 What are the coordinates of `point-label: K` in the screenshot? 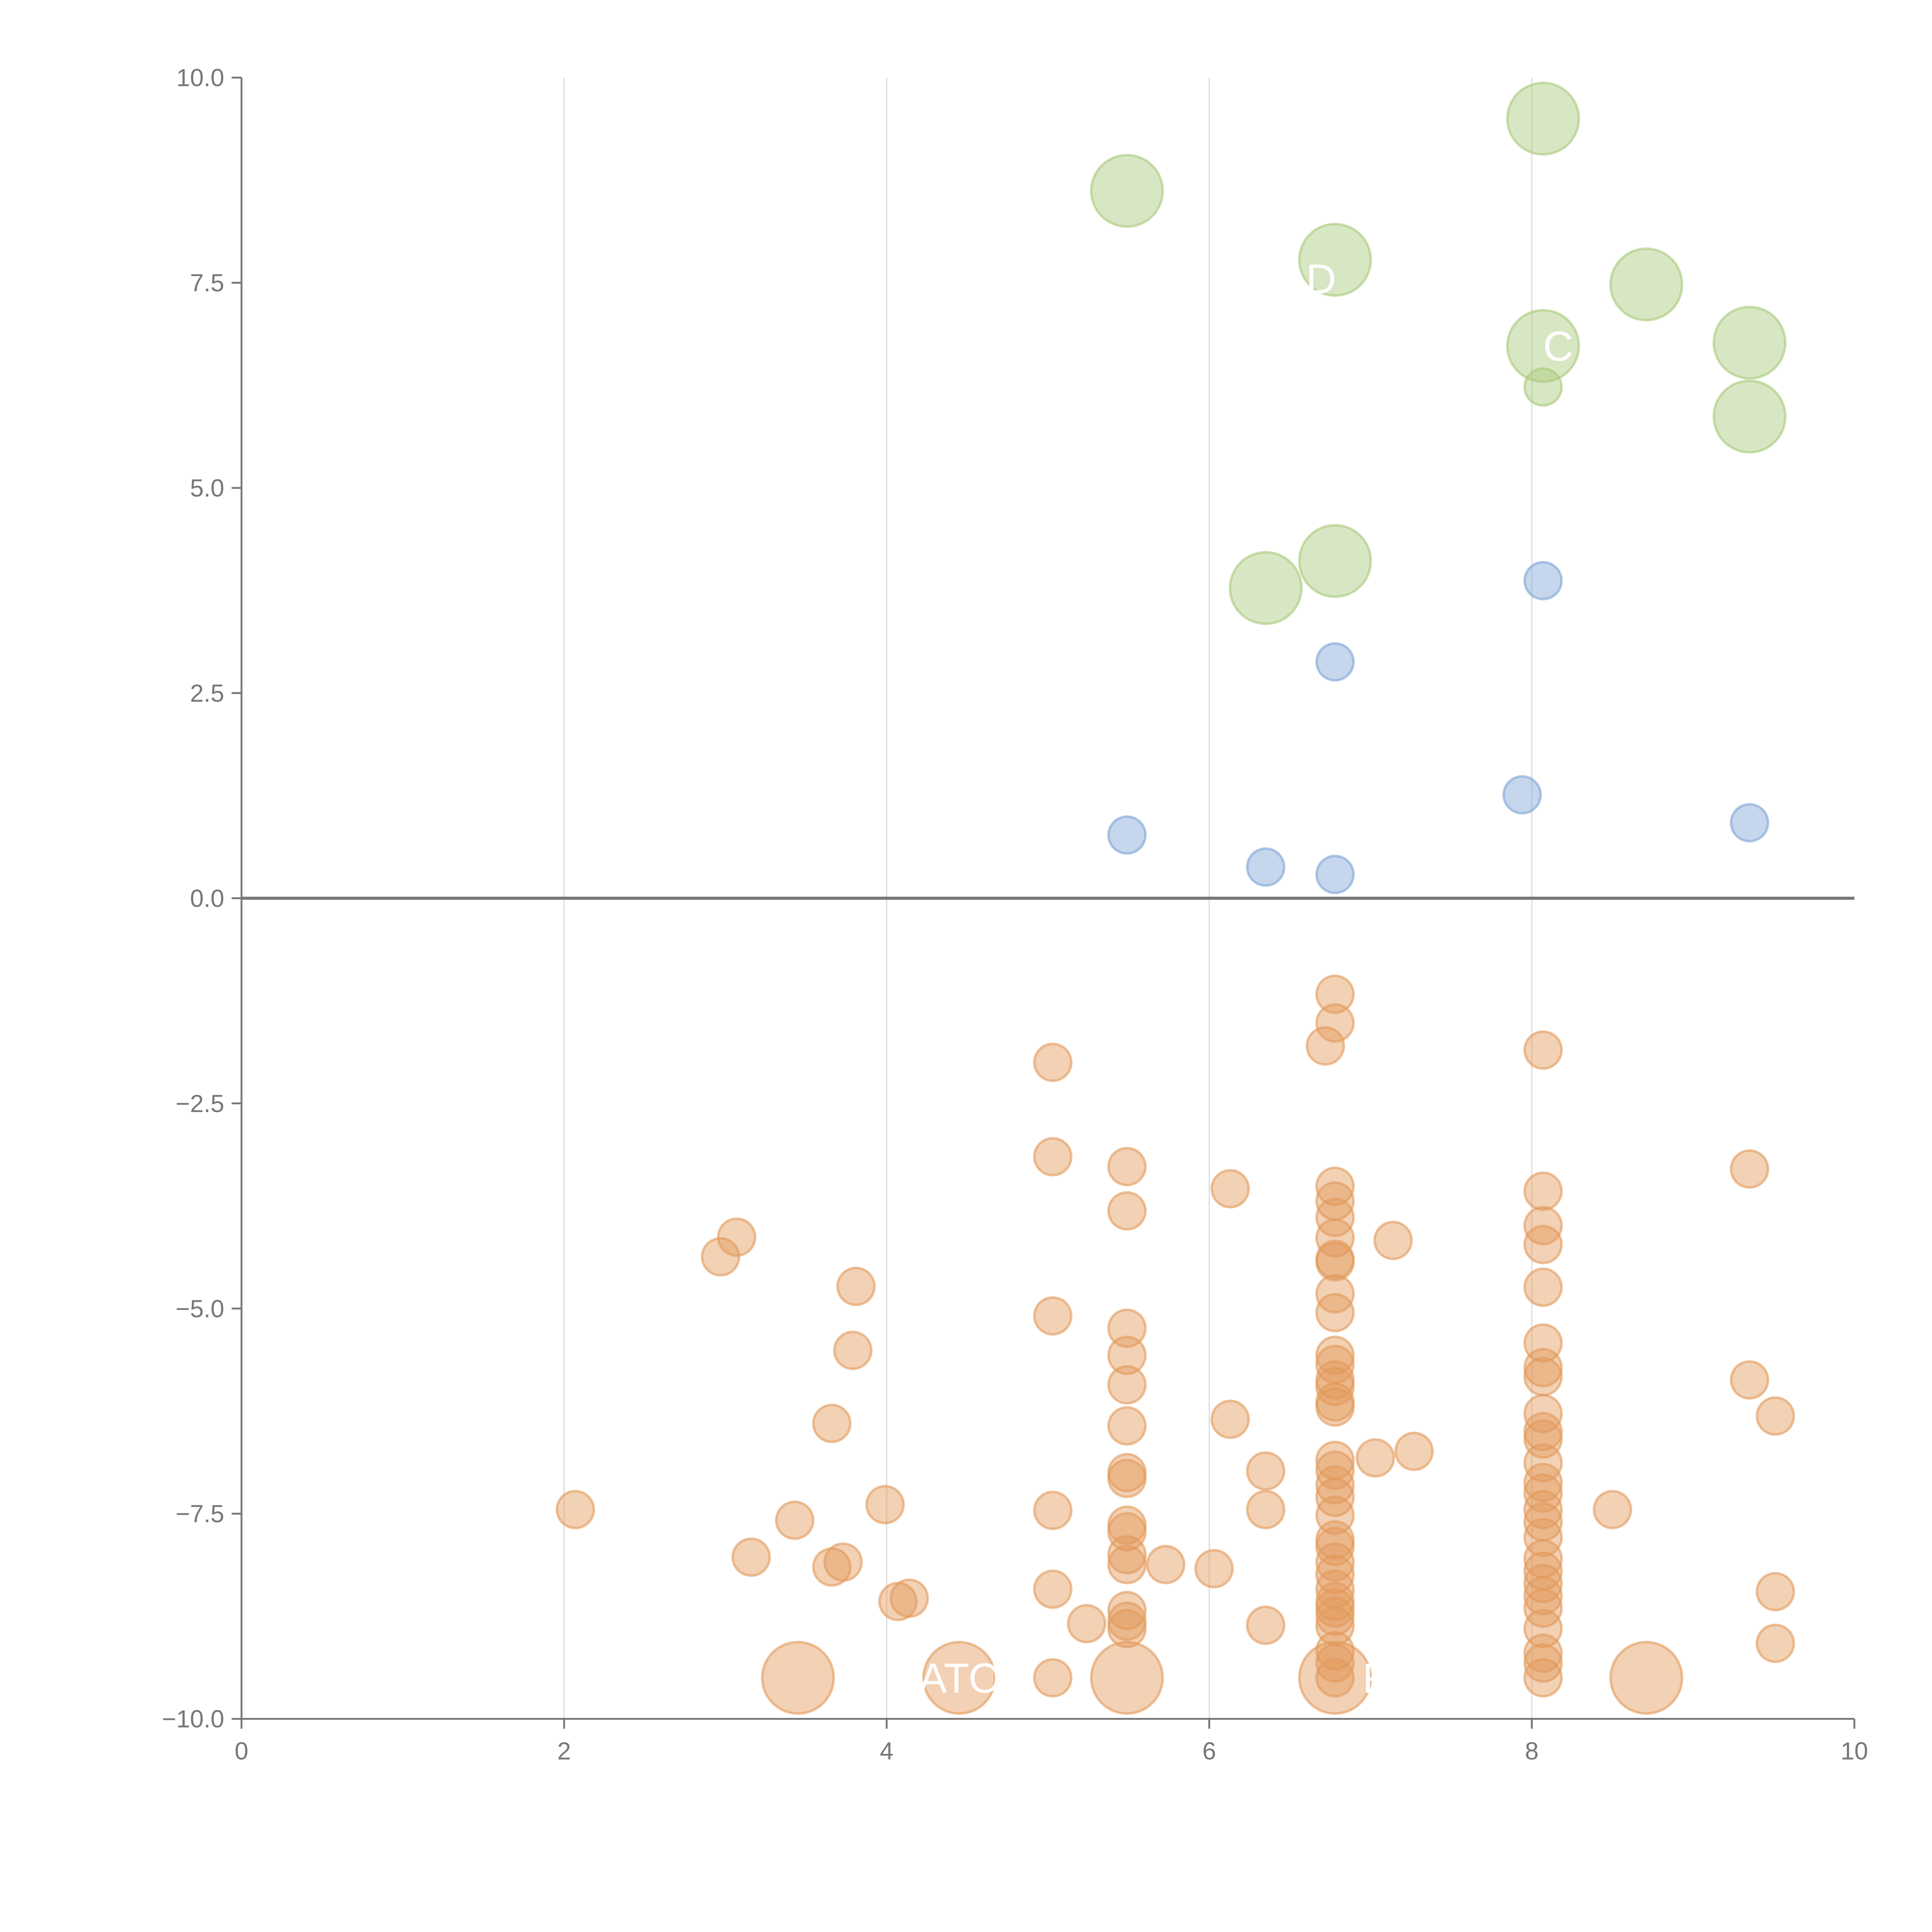 It's located at (1376, 1678).